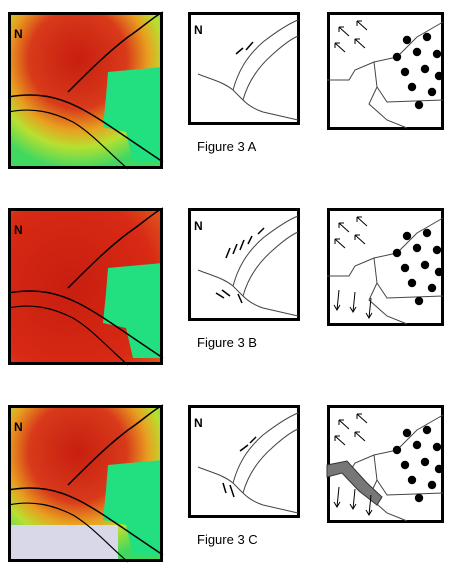 This screenshot has width=450, height=575. I want to click on figure-caption: Figure 3 A, so click(227, 146).